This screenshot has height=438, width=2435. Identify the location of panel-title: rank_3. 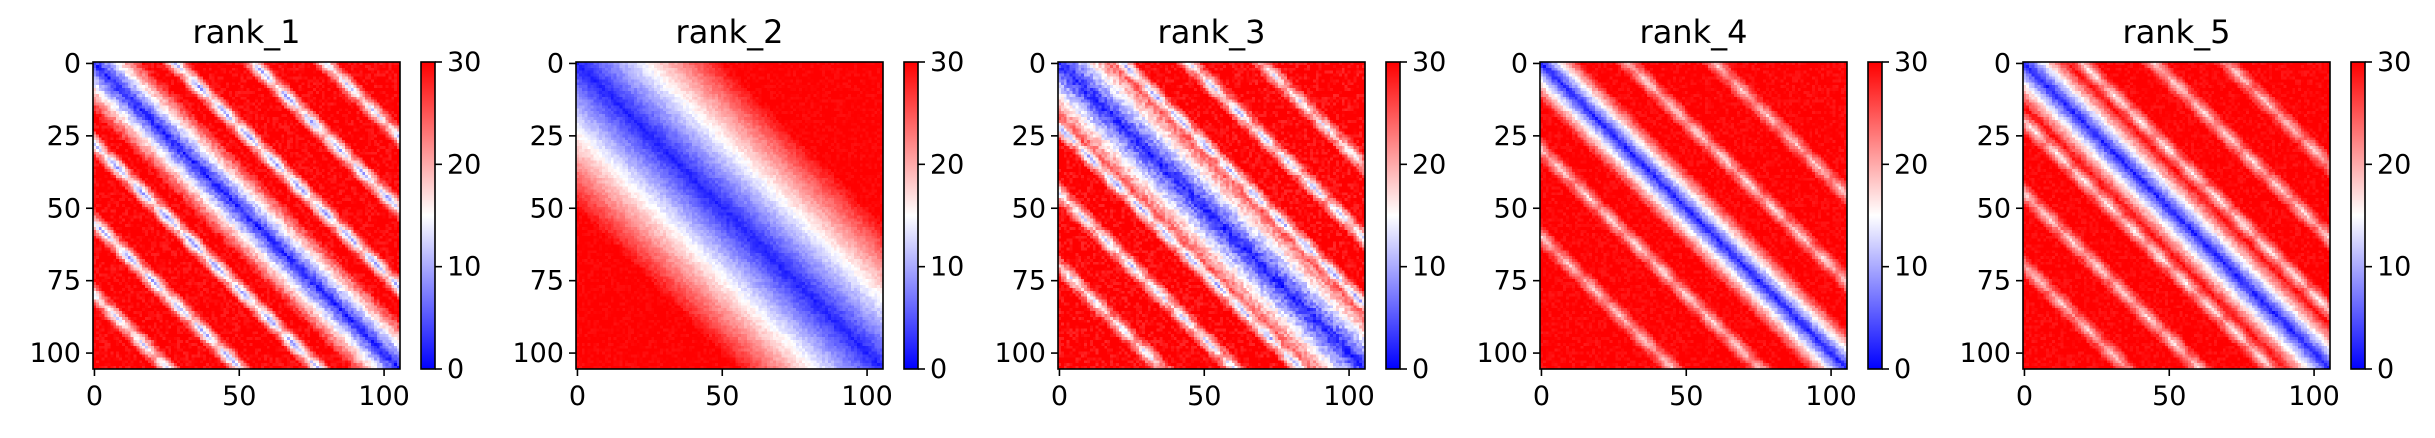
(1212, 32).